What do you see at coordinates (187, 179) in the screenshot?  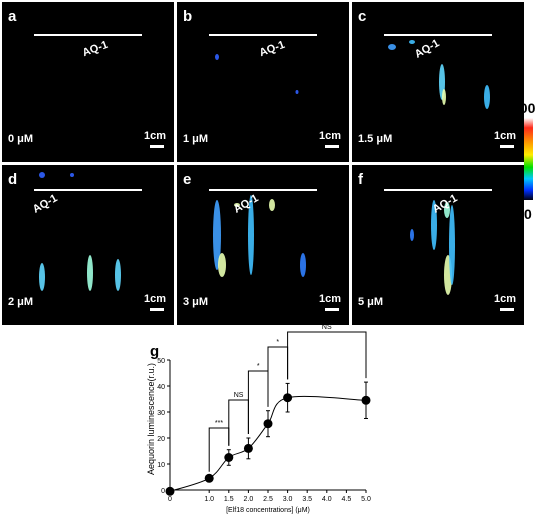 I see `panel-letter: e` at bounding box center [187, 179].